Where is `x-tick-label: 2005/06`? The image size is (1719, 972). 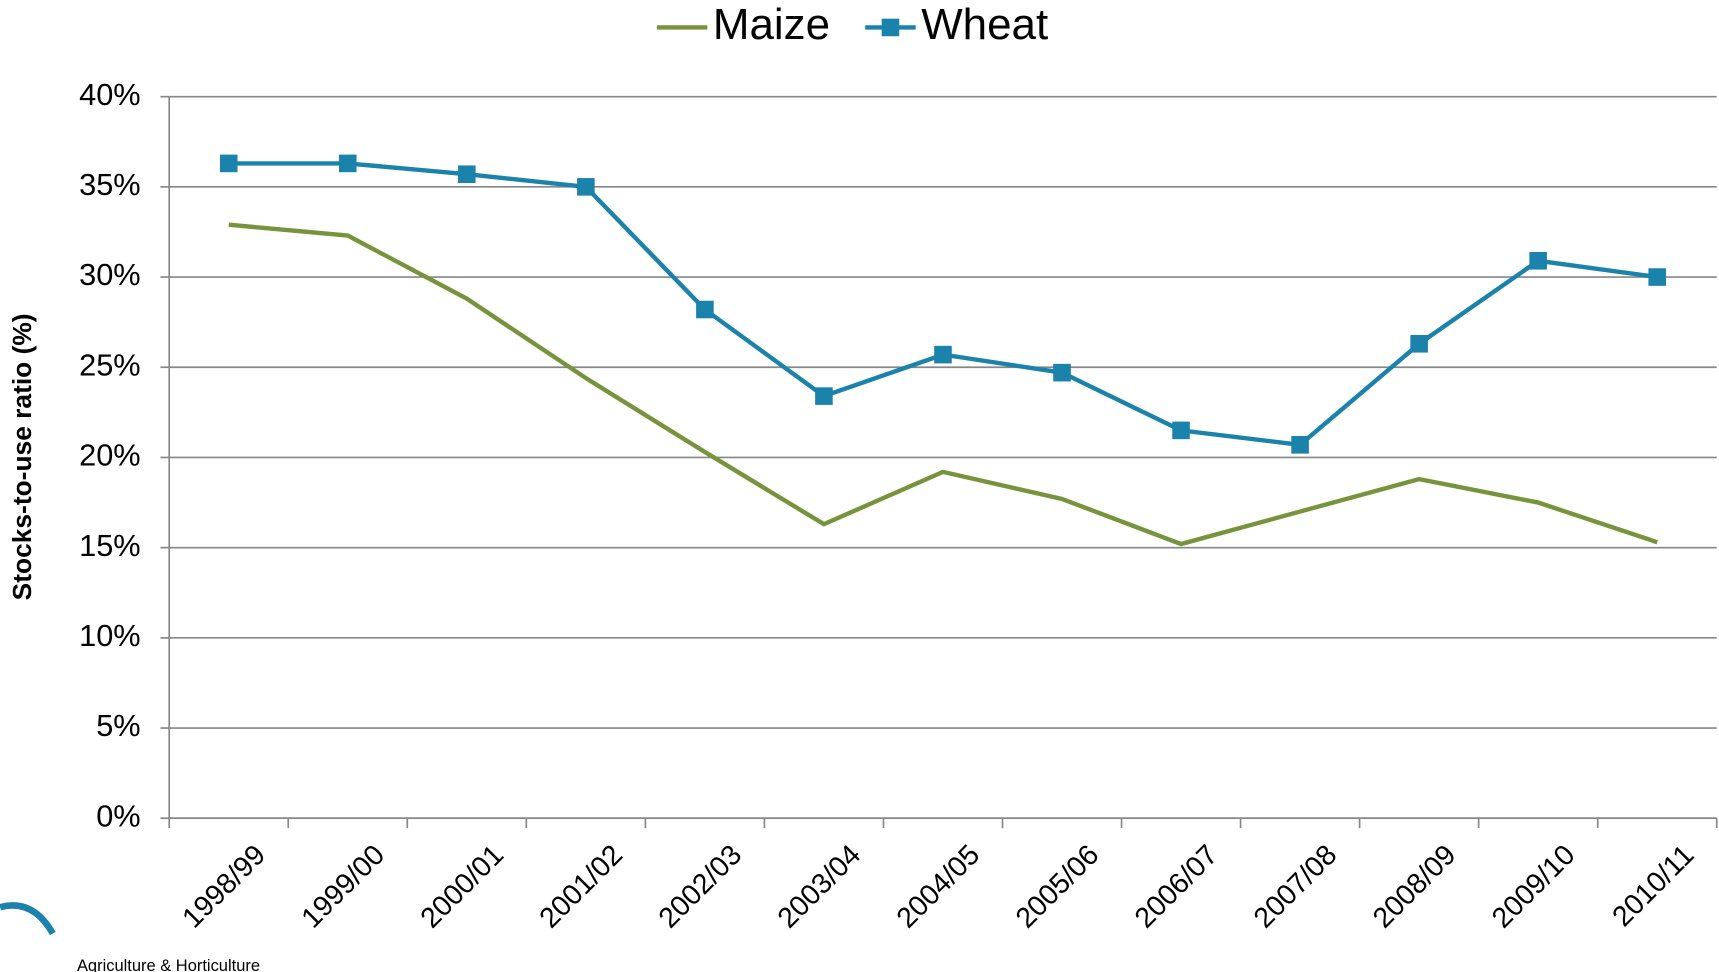 x-tick-label: 2005/06 is located at coordinates (1058, 887).